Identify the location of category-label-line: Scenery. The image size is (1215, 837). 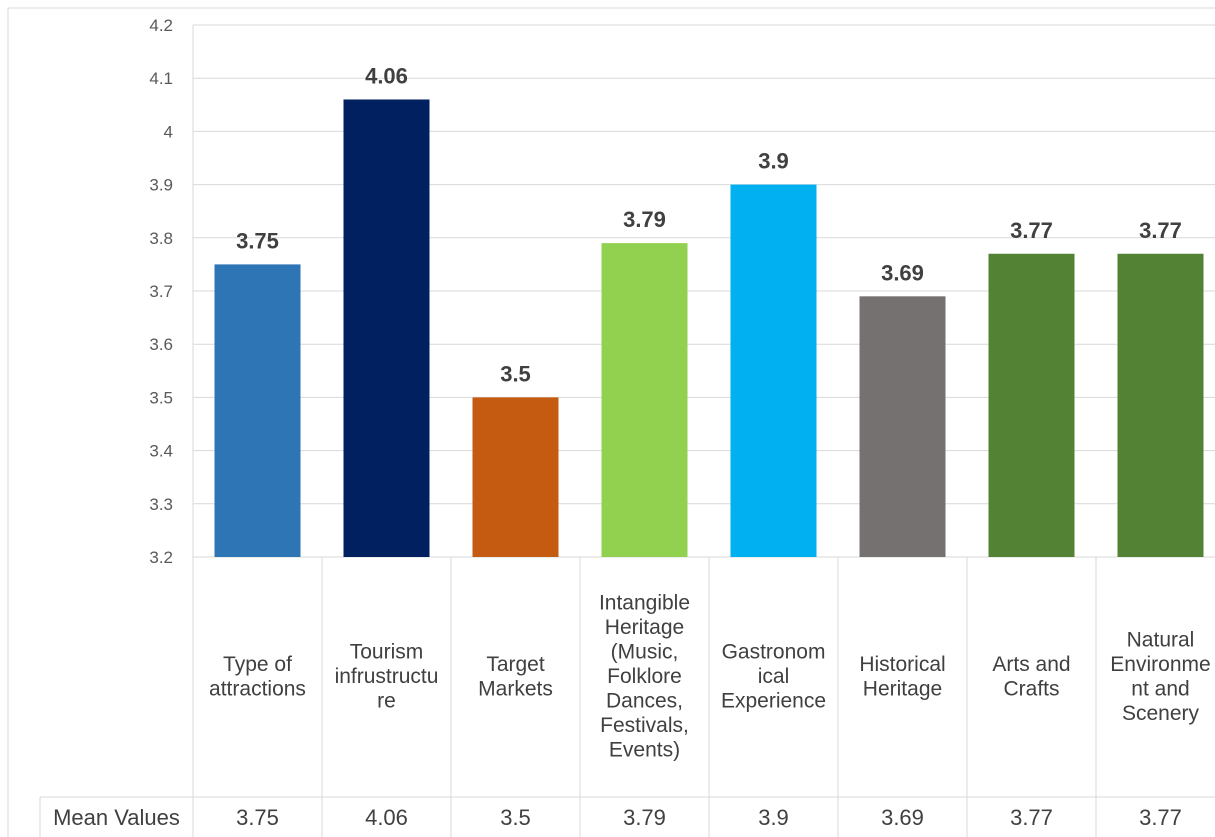
(1161, 713).